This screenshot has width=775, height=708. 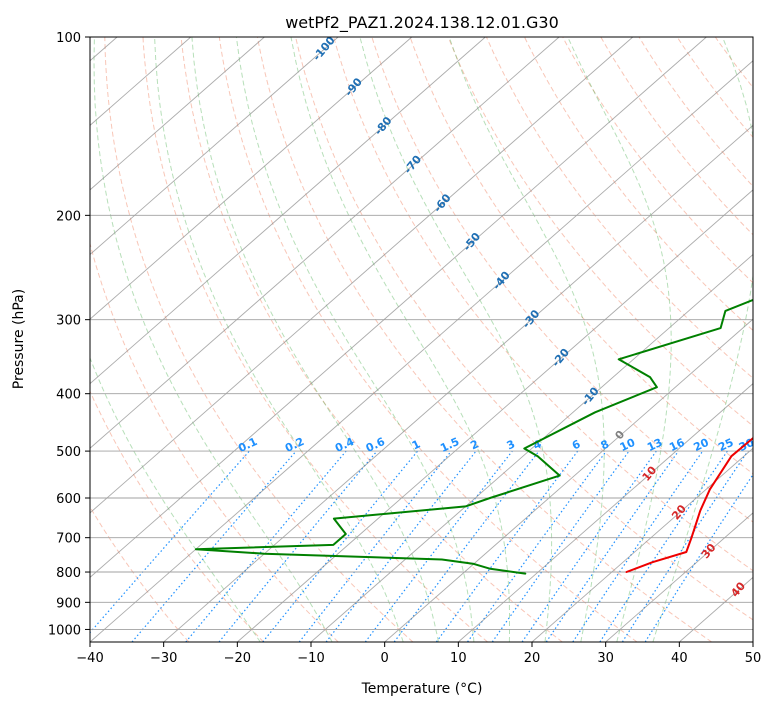 What do you see at coordinates (68, 321) in the screenshot?
I see `y-tick-label: 300` at bounding box center [68, 321].